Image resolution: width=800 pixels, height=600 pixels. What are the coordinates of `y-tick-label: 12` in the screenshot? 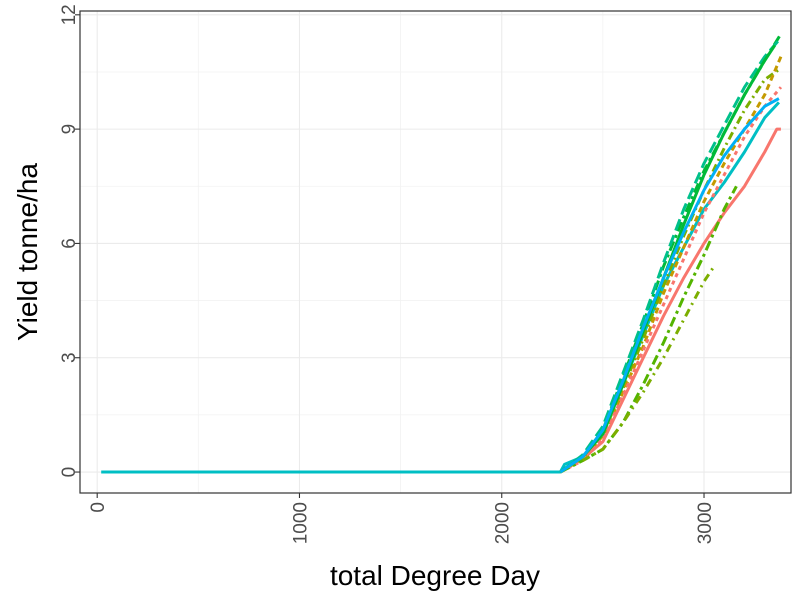 It's located at (69, 14).